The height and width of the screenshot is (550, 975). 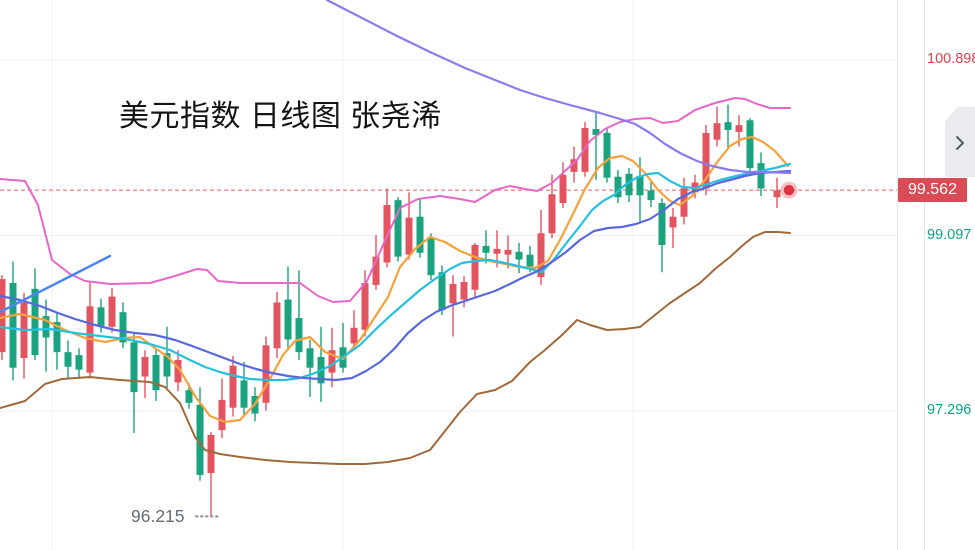 What do you see at coordinates (960, 142) in the screenshot?
I see `collapse-panel-tab` at bounding box center [960, 142].